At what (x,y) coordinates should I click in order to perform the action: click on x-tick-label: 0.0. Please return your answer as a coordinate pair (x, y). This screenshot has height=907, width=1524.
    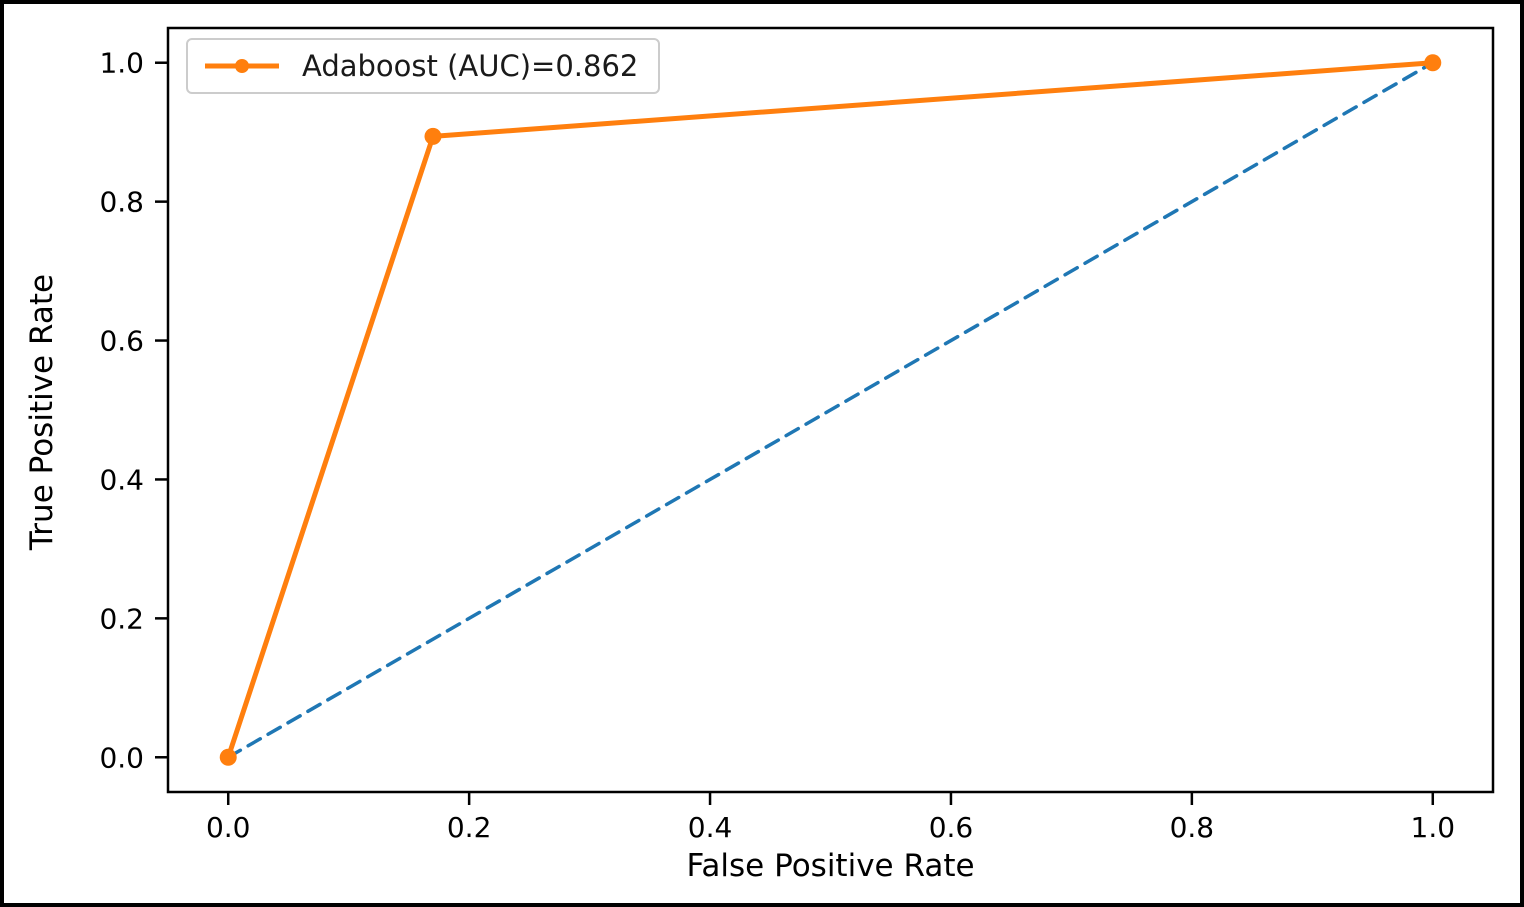
    Looking at the image, I should click on (228, 827).